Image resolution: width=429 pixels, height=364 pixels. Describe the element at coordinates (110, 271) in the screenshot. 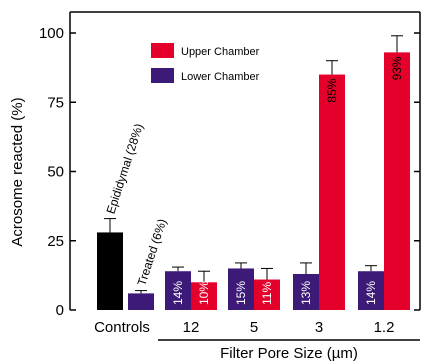

I see `bar-control-epididymal` at that location.